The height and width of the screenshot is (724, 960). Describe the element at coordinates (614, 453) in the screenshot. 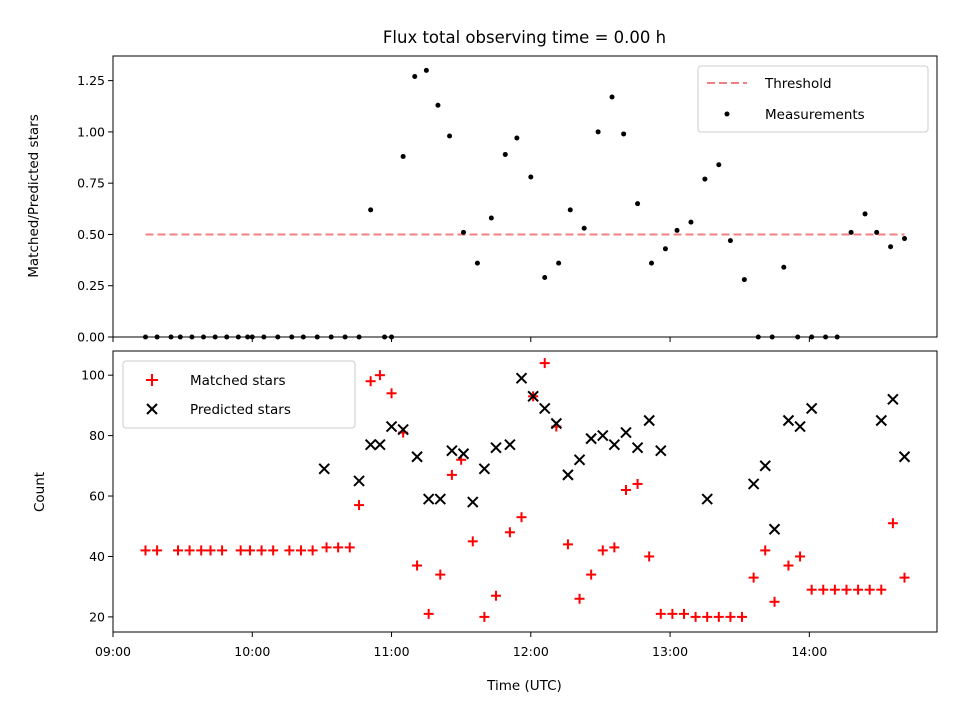

I see `predicted-stars-layer` at that location.